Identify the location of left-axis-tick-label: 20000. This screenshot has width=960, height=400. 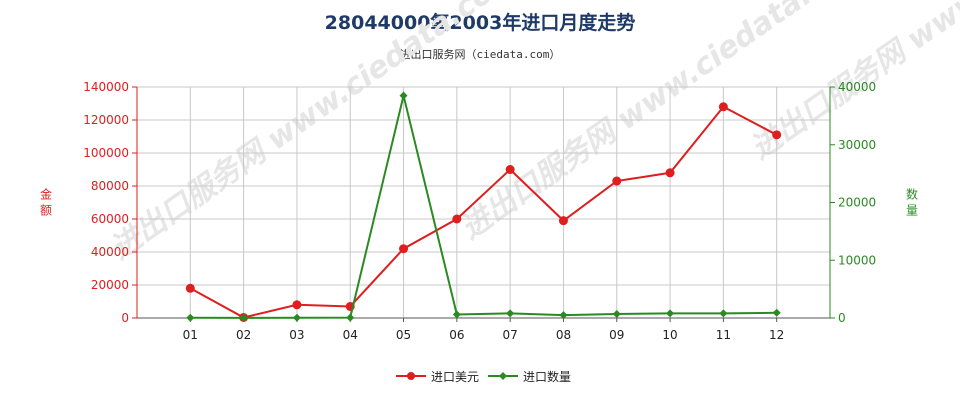
(110, 285).